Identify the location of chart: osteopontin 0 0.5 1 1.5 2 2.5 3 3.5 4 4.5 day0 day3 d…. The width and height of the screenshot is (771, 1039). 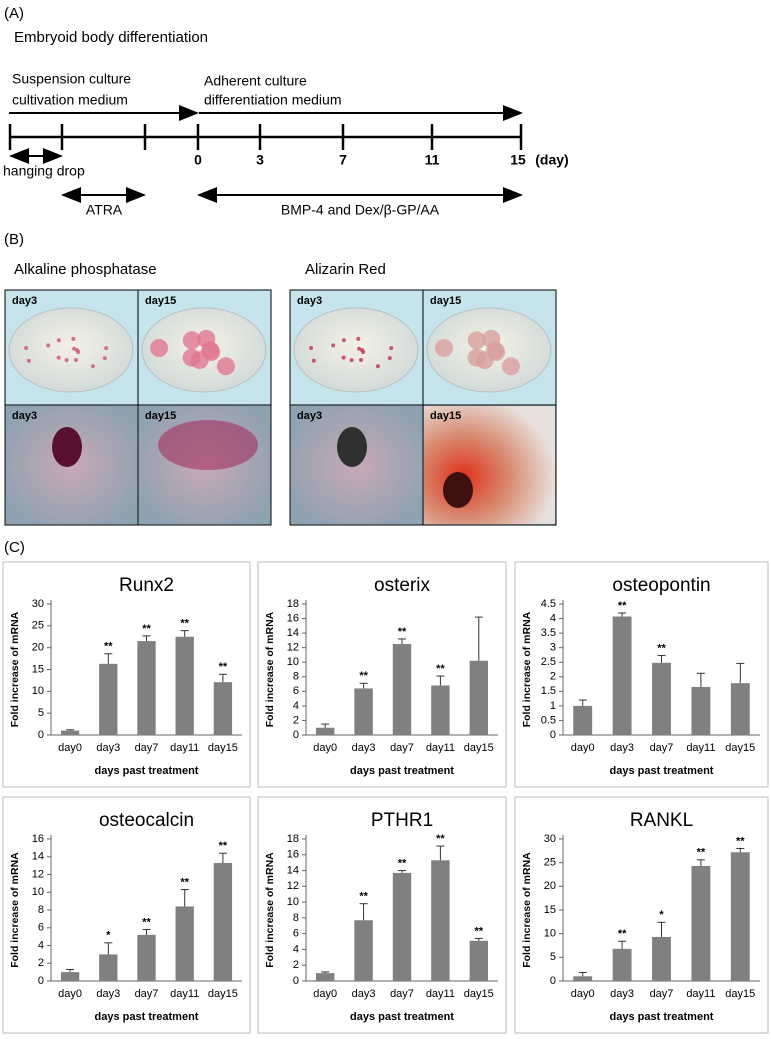
(641, 674).